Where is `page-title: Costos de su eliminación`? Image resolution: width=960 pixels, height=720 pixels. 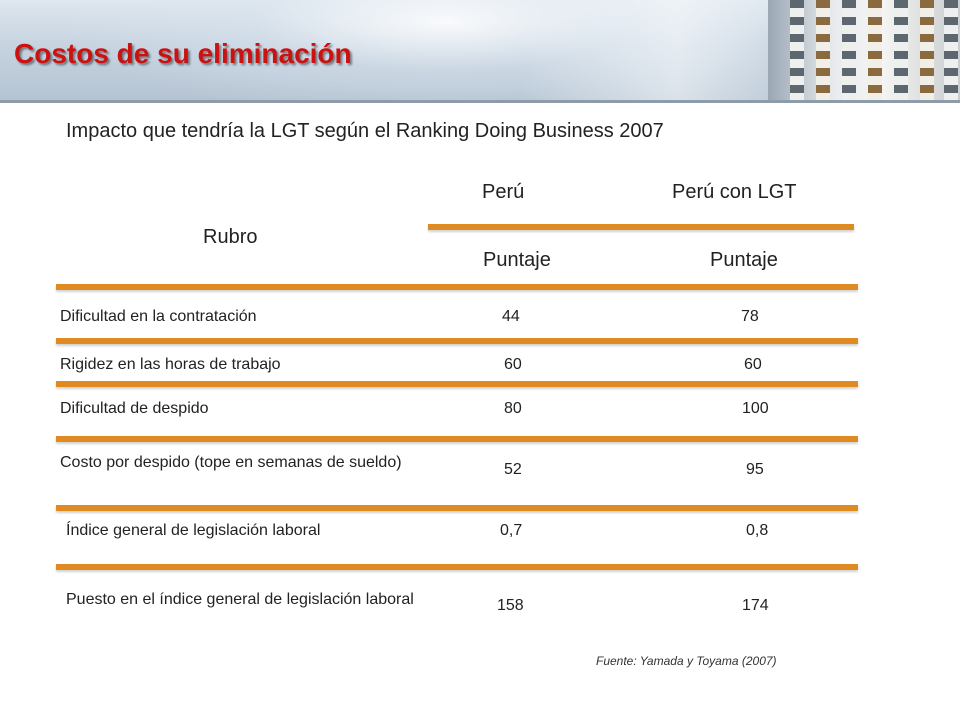 page-title: Costos de su eliminación is located at coordinates (183, 53).